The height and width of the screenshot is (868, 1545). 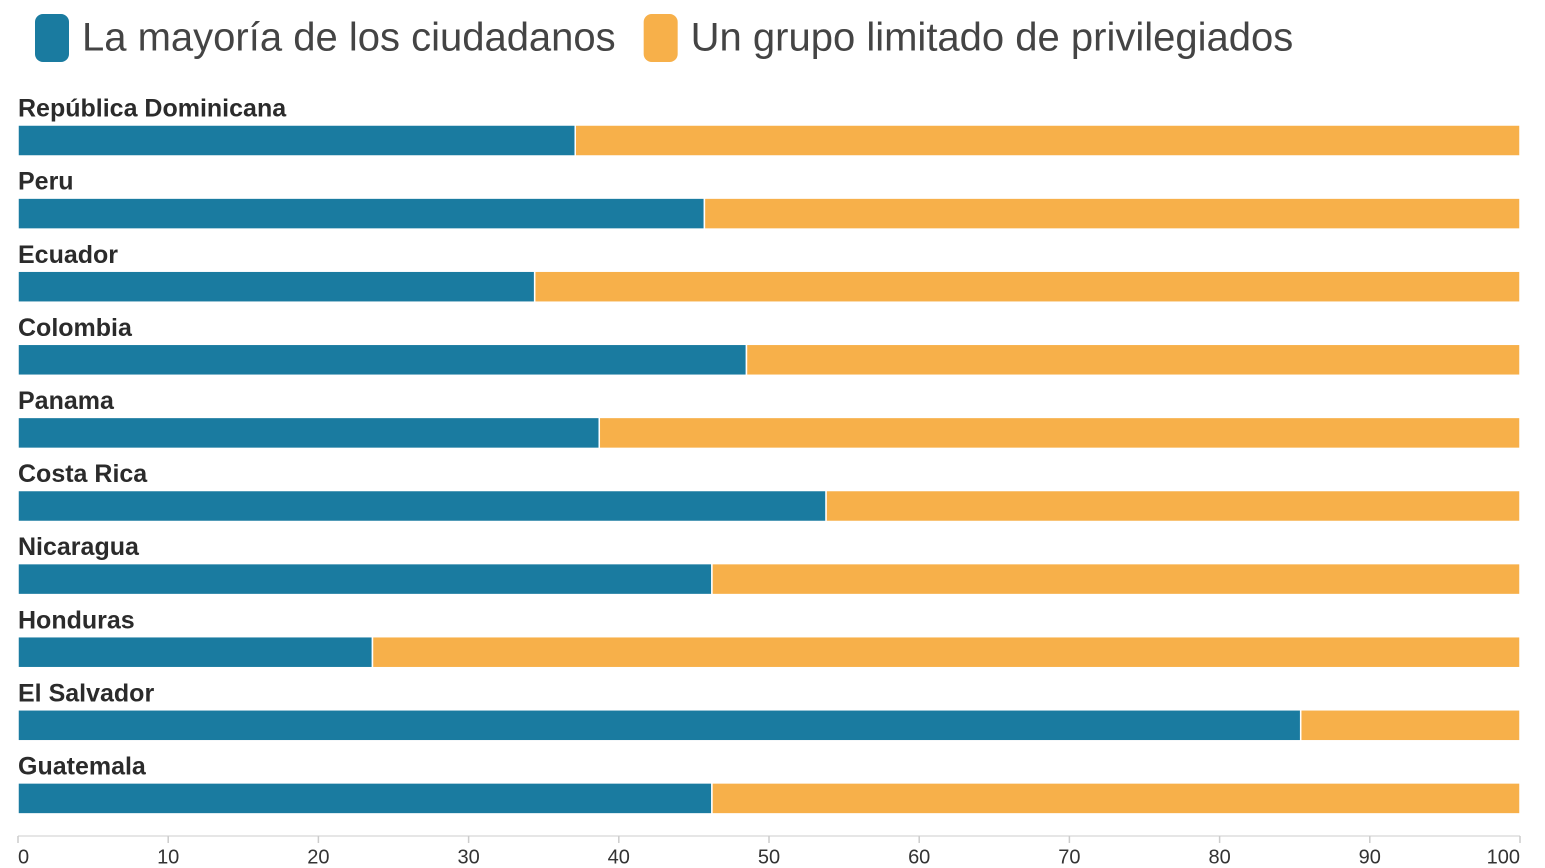 What do you see at coordinates (318, 857) in the screenshot?
I see `x-tick-label: 20` at bounding box center [318, 857].